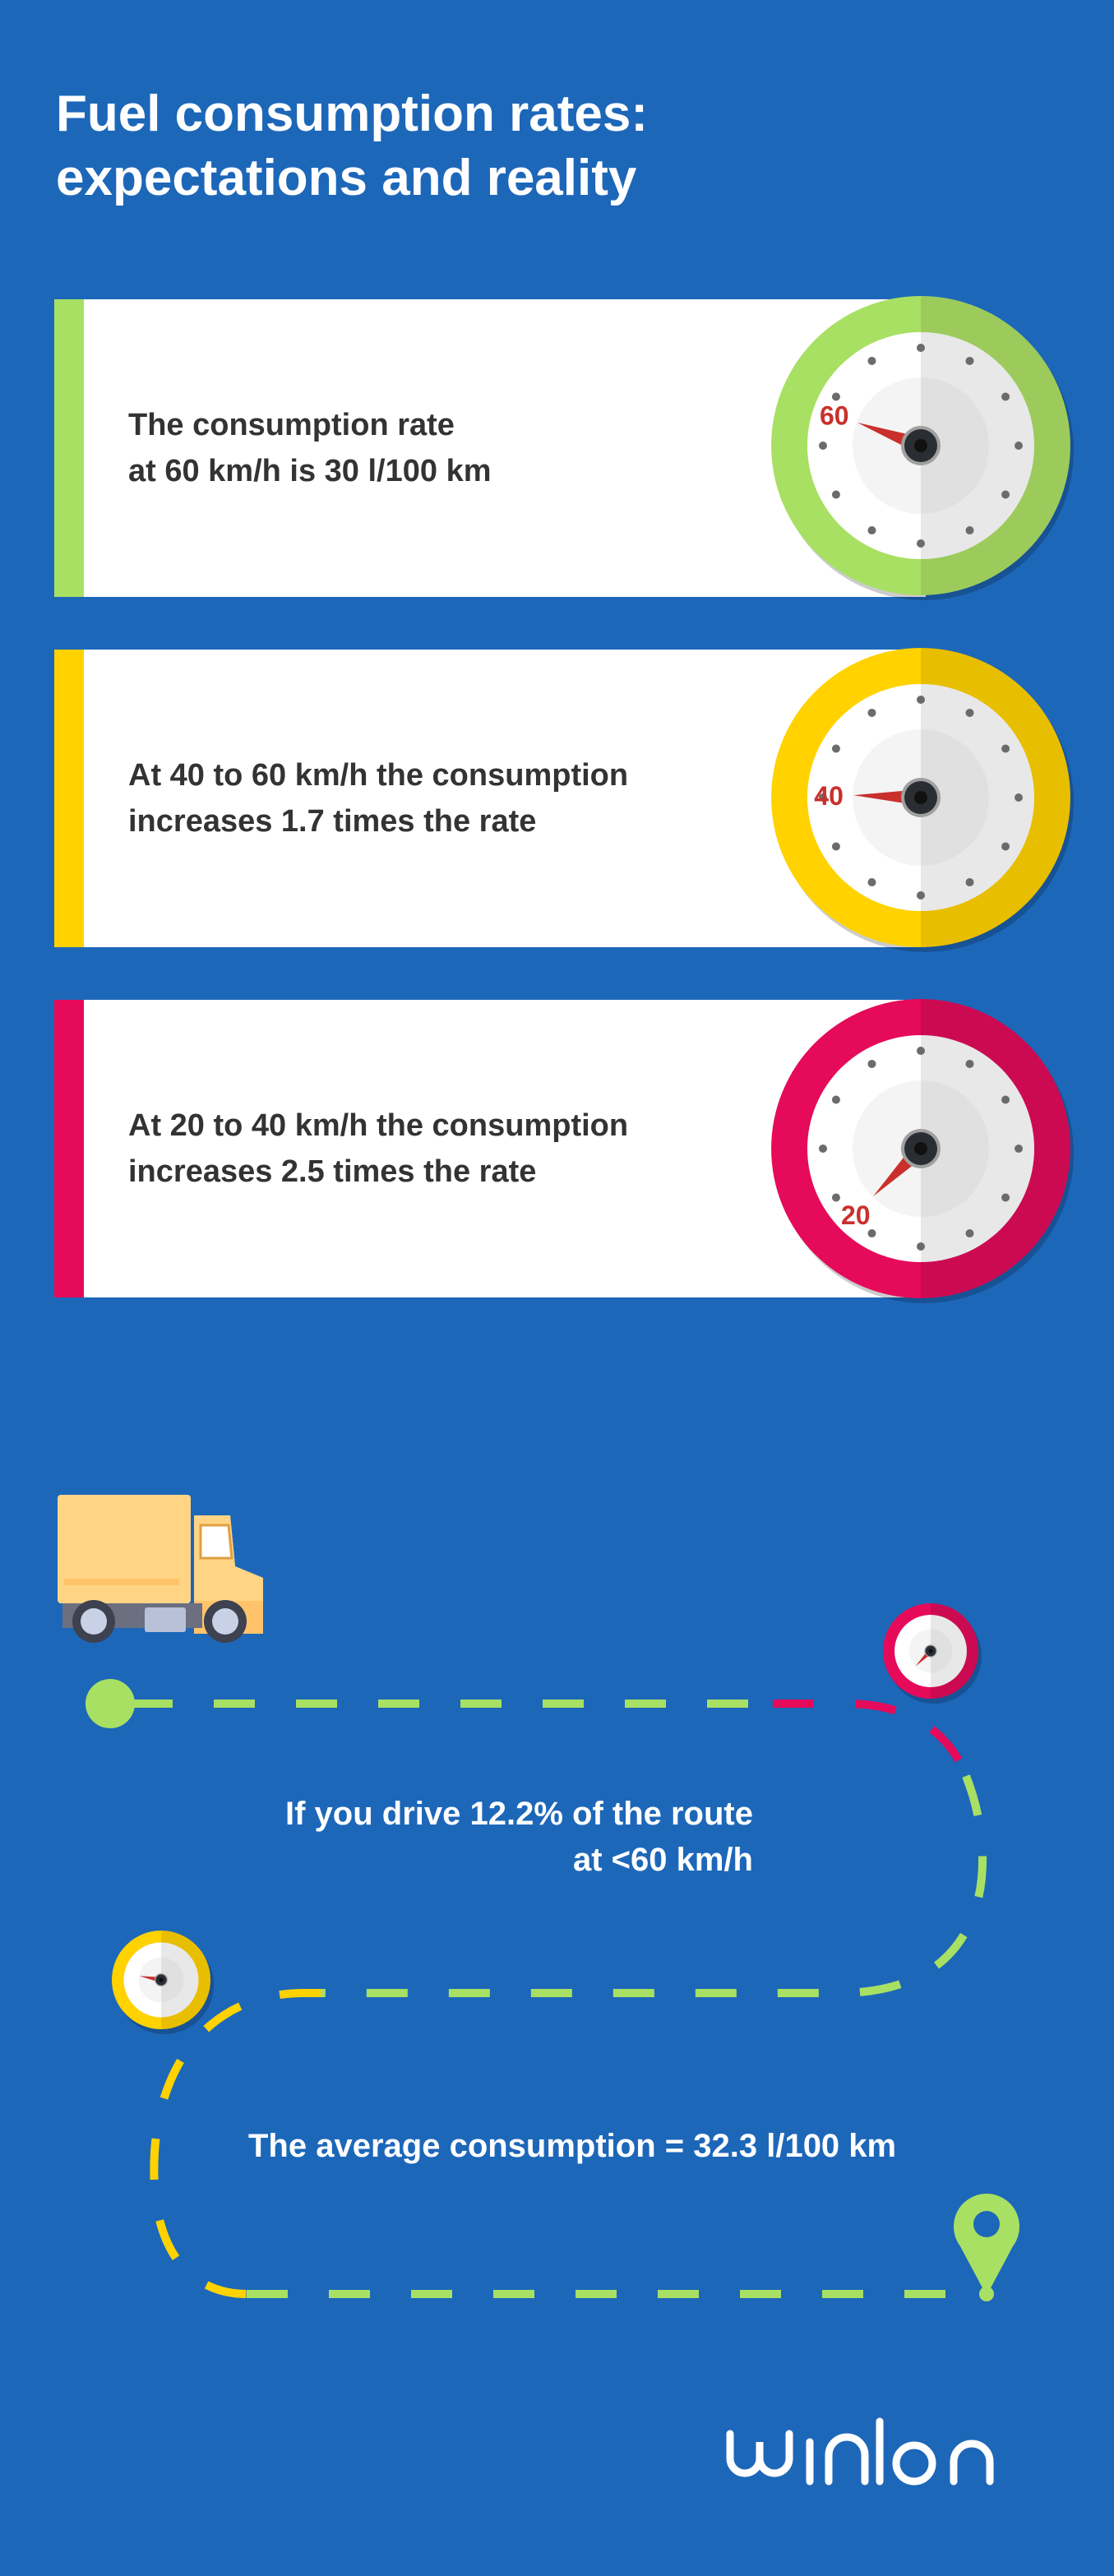  What do you see at coordinates (922, 448) in the screenshot?
I see `speedometer-60-icon: 60` at bounding box center [922, 448].